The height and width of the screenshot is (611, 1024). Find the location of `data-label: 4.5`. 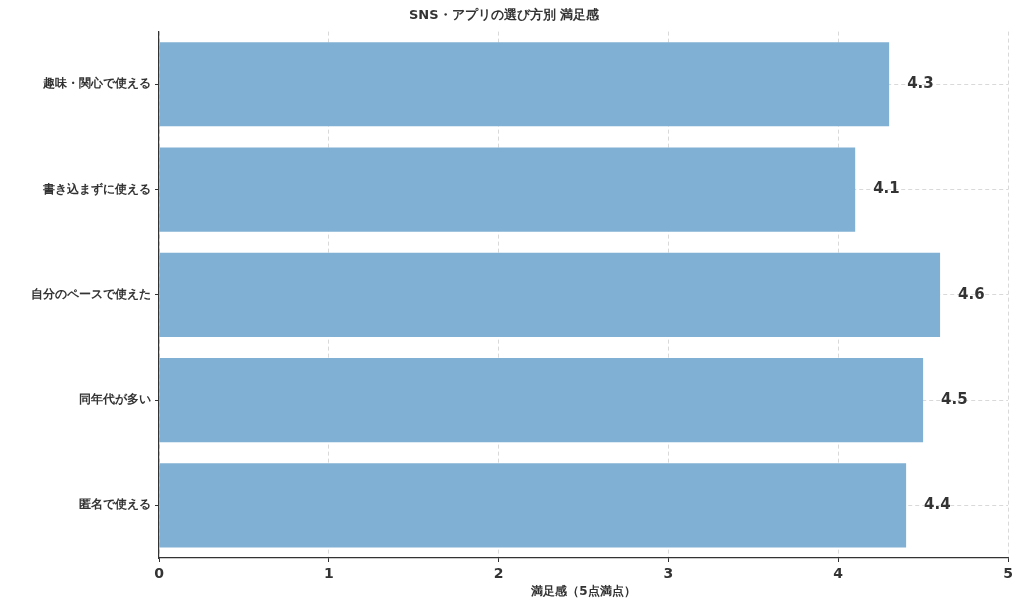

data-label: 4.5 is located at coordinates (954, 398).